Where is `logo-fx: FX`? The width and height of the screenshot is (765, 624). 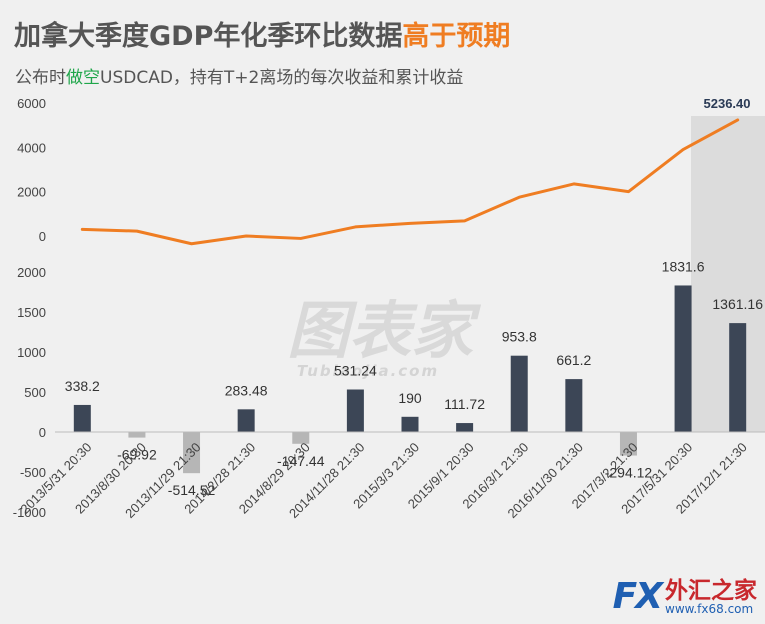 logo-fx: FX is located at coordinates (637, 597).